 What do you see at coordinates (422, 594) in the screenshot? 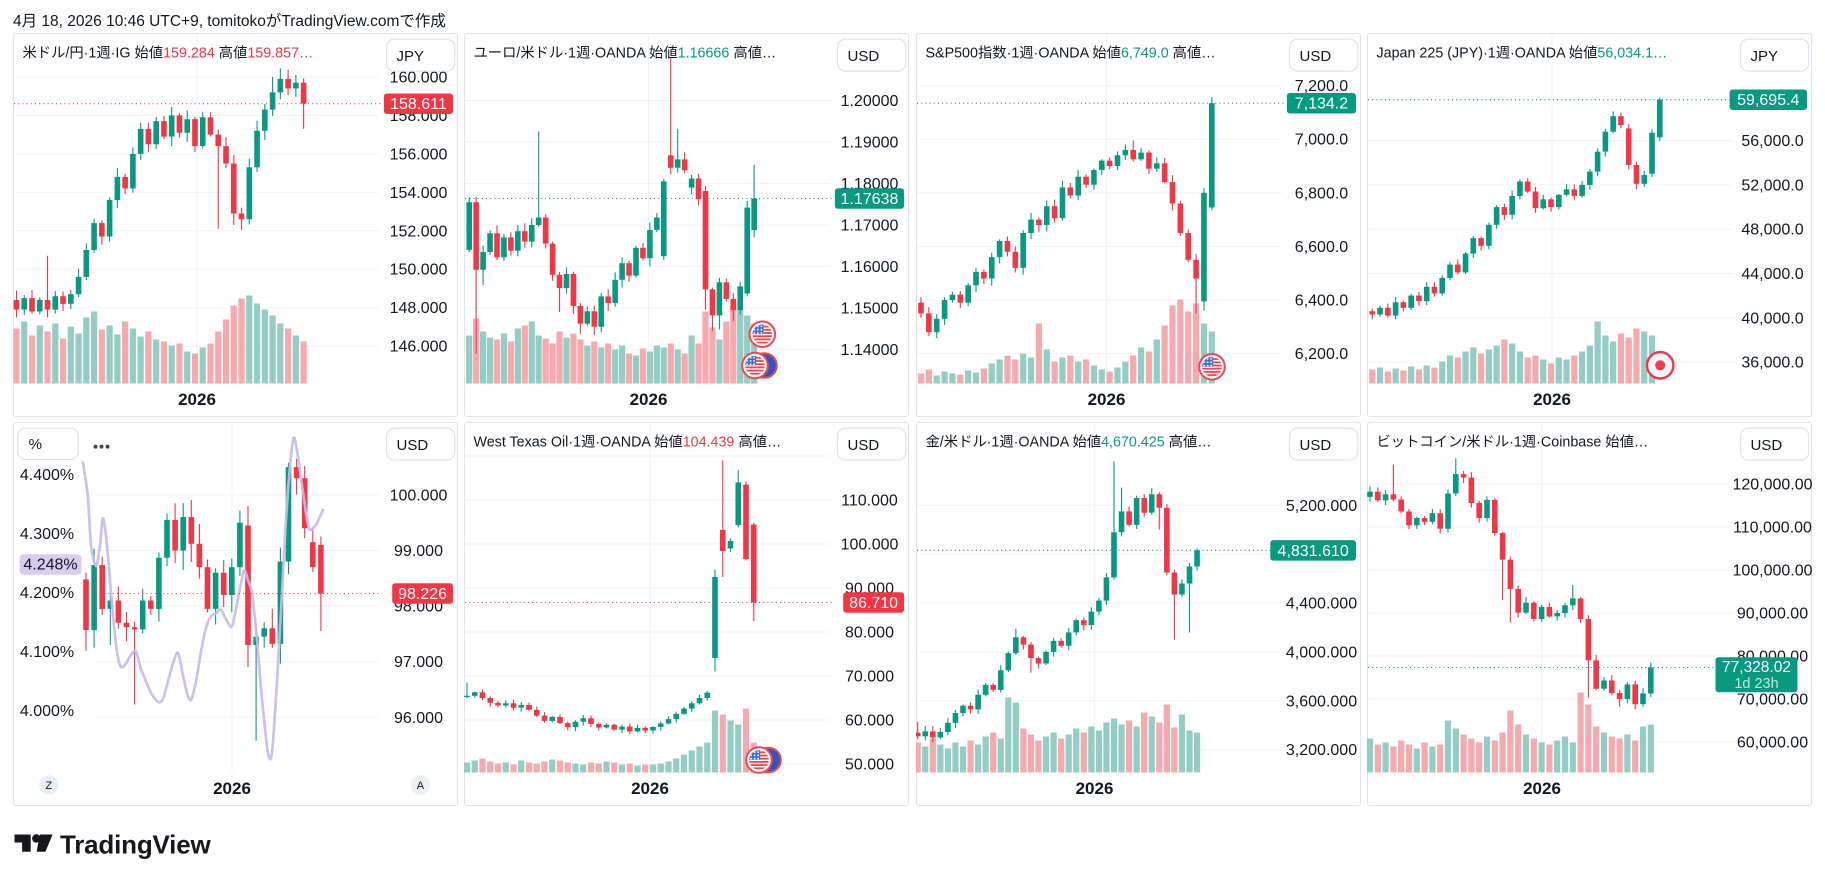
I see `svg-text: 98.226` at bounding box center [422, 594].